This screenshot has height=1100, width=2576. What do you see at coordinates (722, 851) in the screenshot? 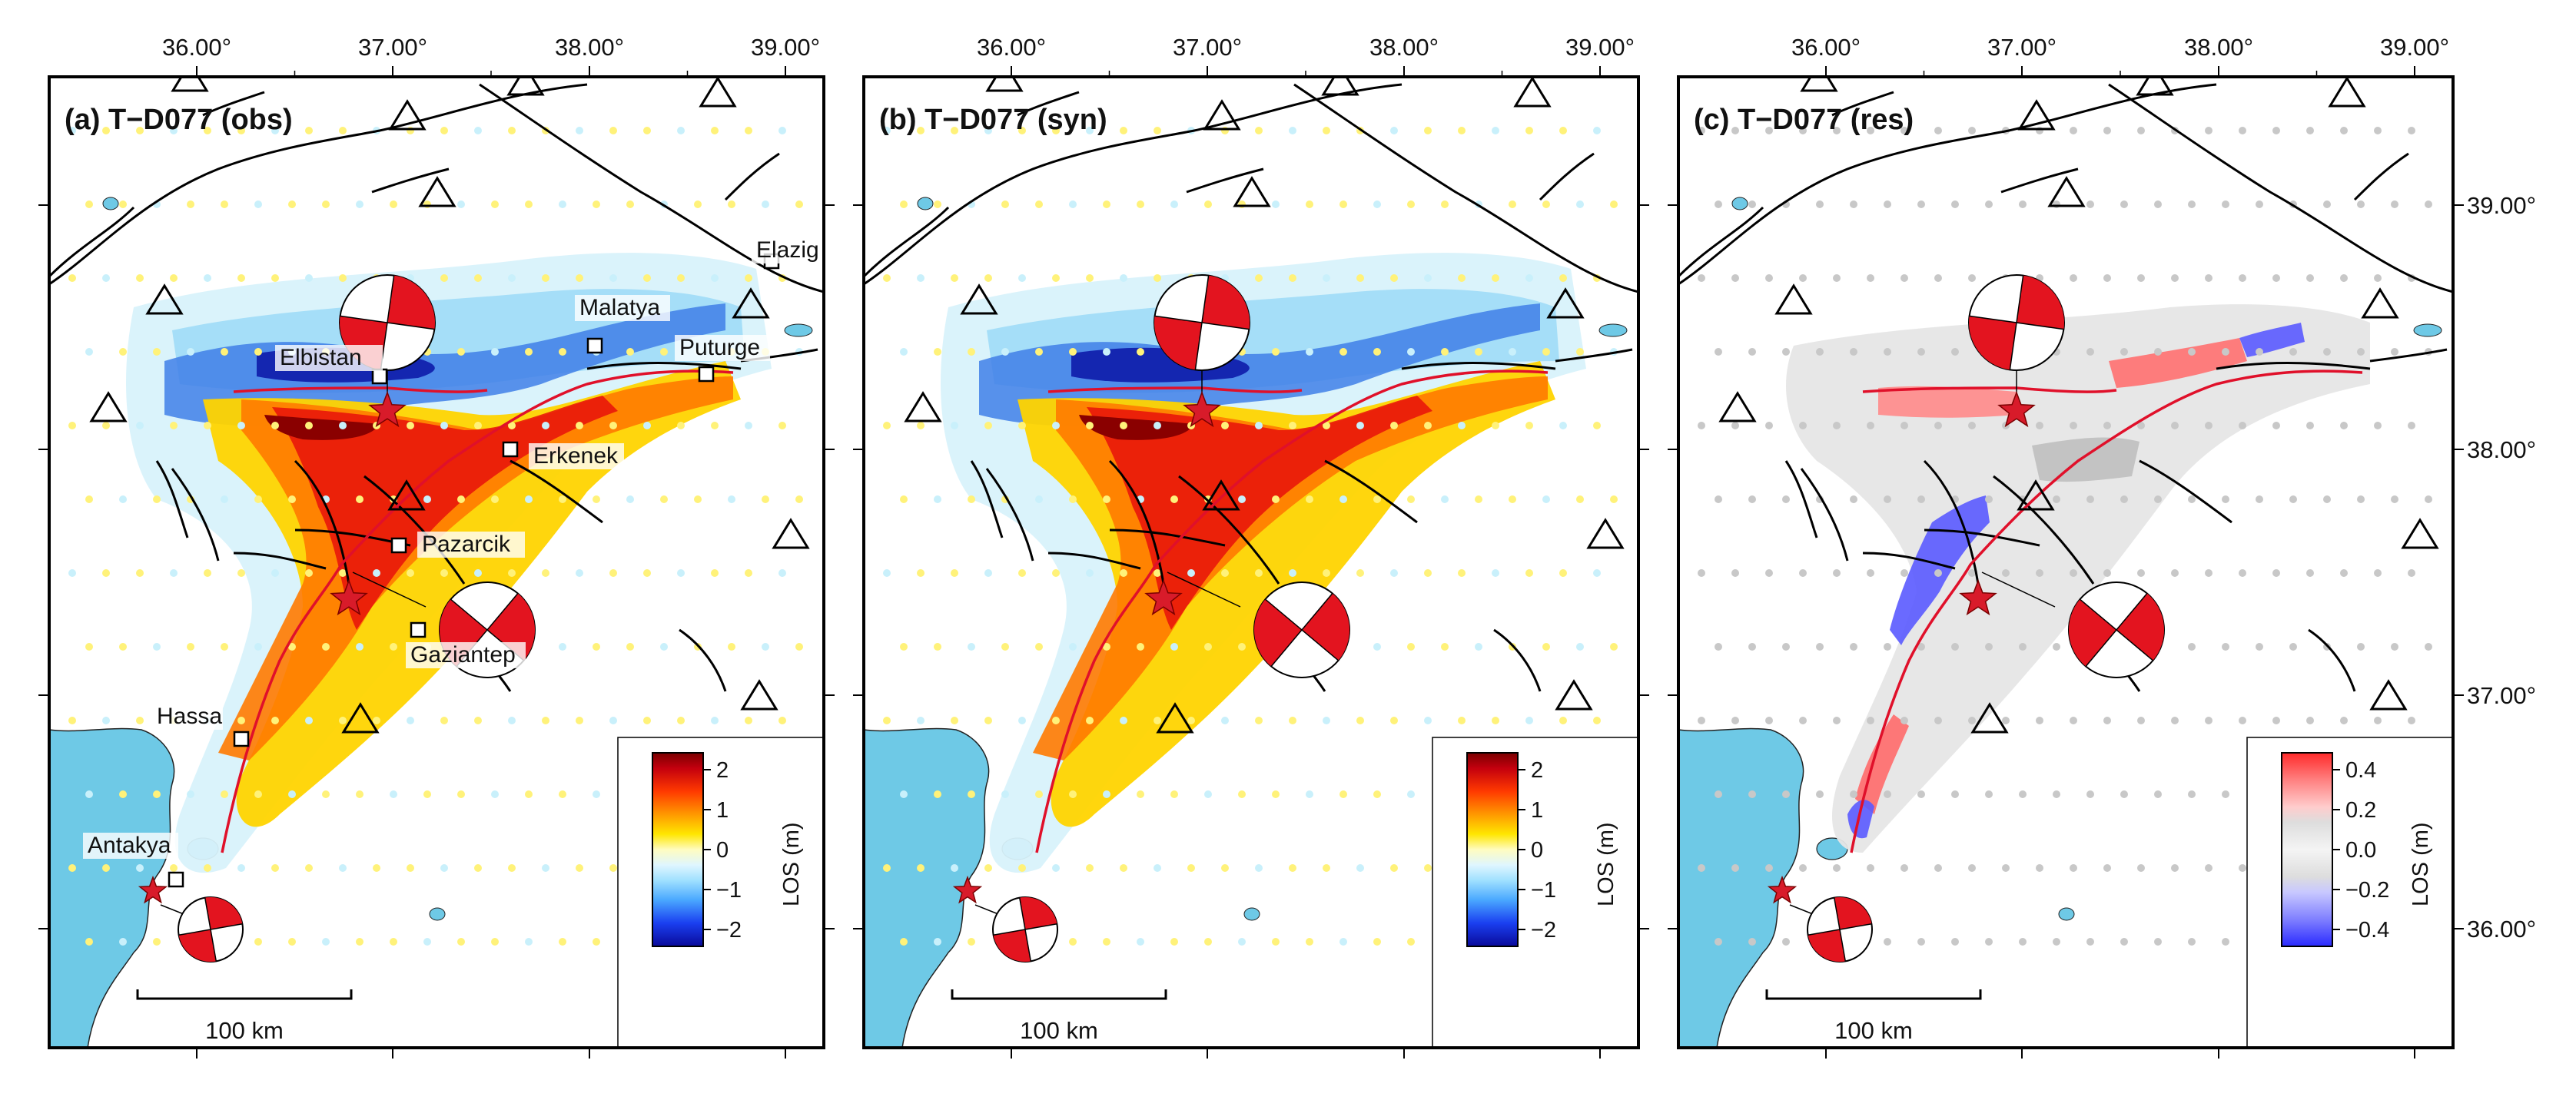
I see `colorbar-tick-label: 0` at bounding box center [722, 851].